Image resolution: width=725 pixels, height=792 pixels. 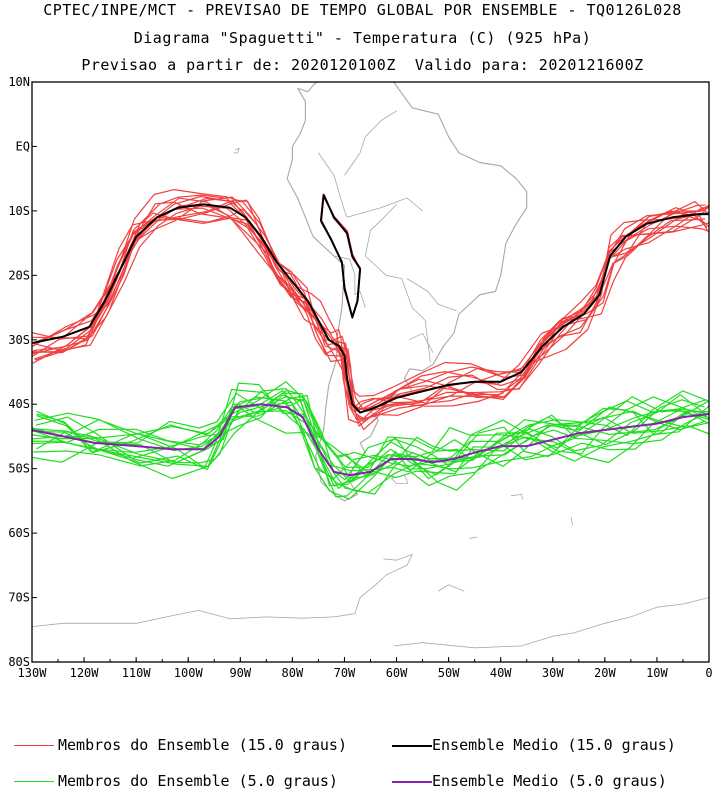 I want to click on x-tick-label: 110W, so click(x=137, y=673).